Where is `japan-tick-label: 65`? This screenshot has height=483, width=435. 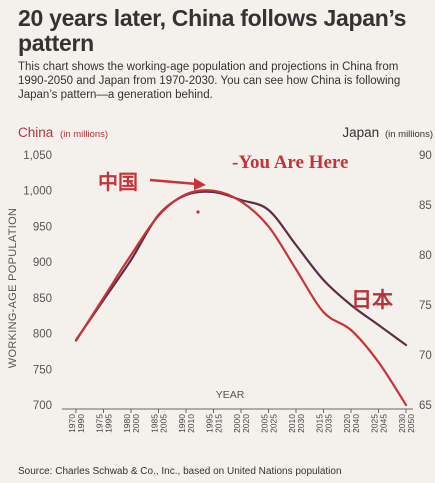 japan-tick-label: 65 is located at coordinates (425, 406).